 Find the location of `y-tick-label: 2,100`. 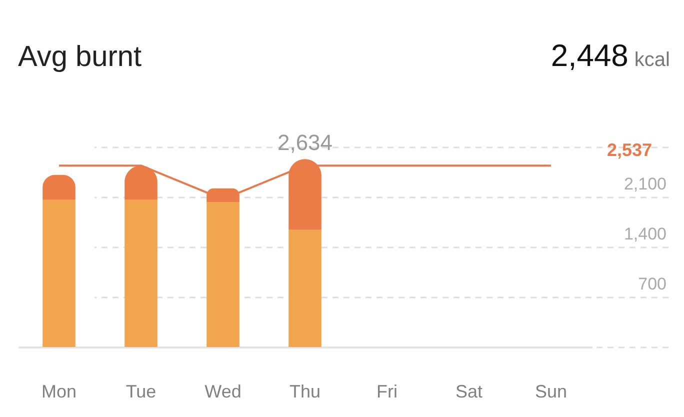

y-tick-label: 2,100 is located at coordinates (645, 184).